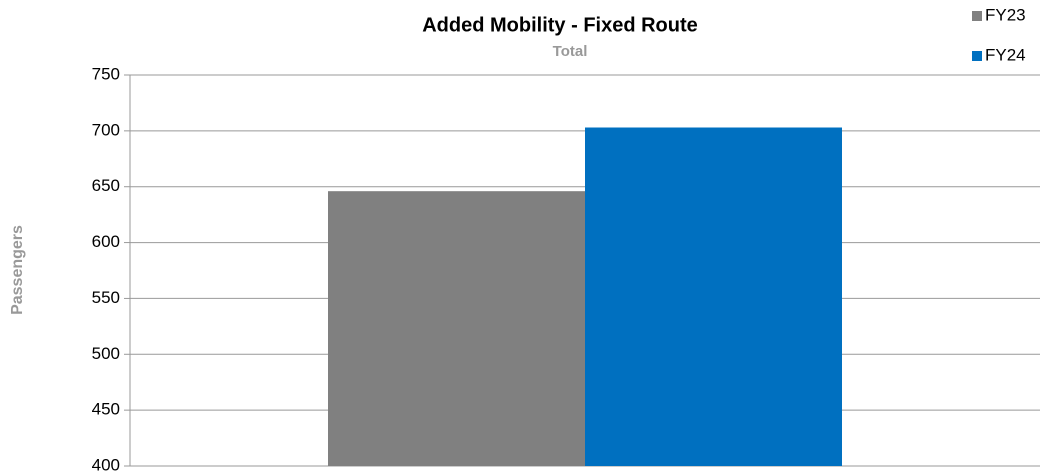  Describe the element at coordinates (570, 51) in the screenshot. I see `category-label: Total` at that location.